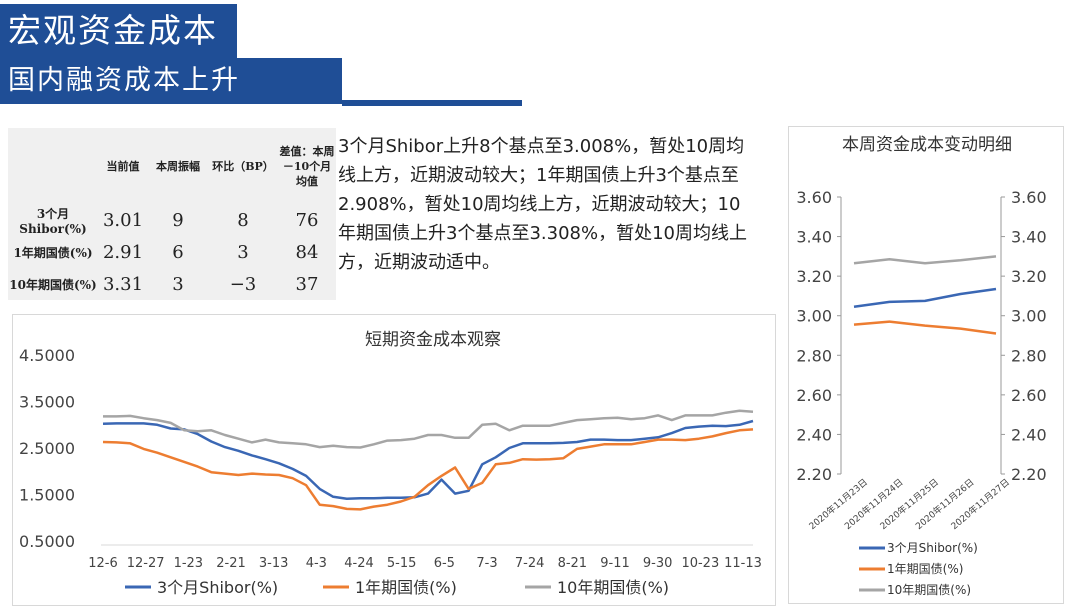  What do you see at coordinates (123, 166) in the screenshot?
I see `table-header-cell: 当前值` at bounding box center [123, 166].